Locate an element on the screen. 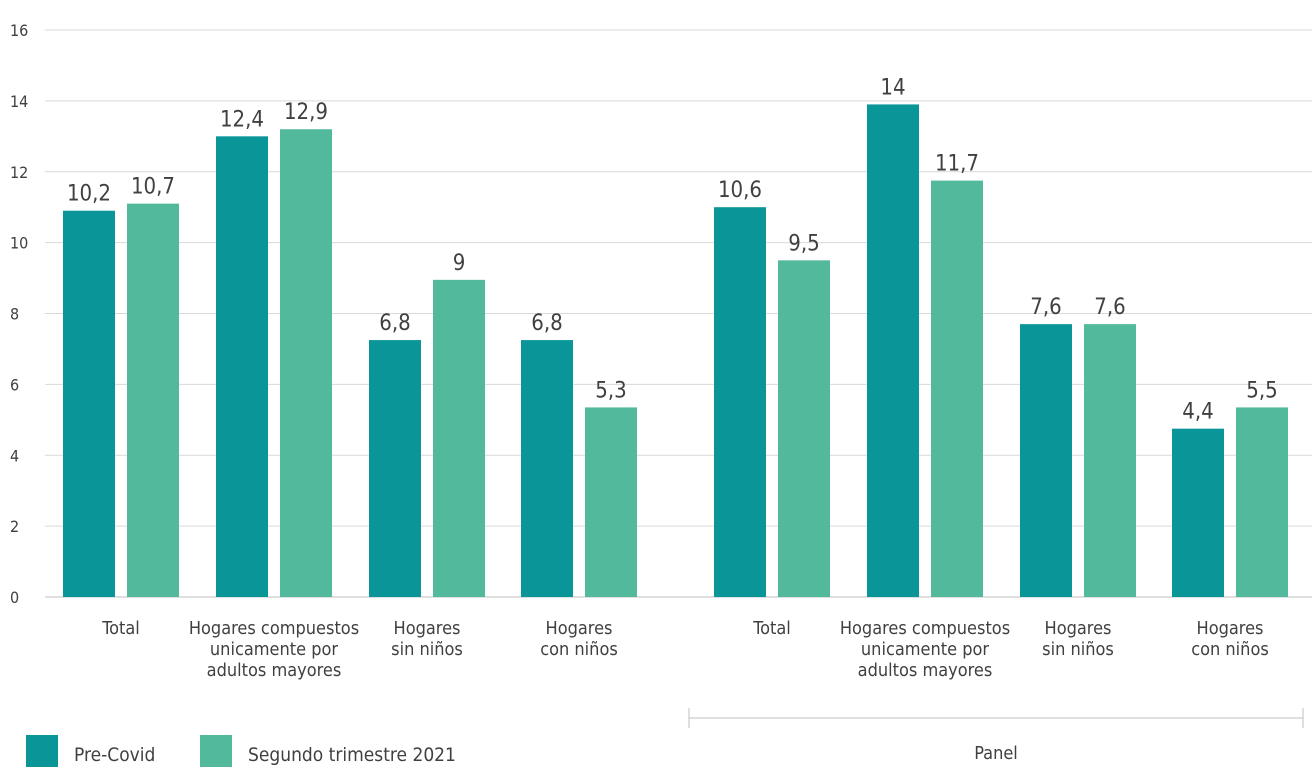 The width and height of the screenshot is (1312, 767). data-label: 9,5 is located at coordinates (803, 243).